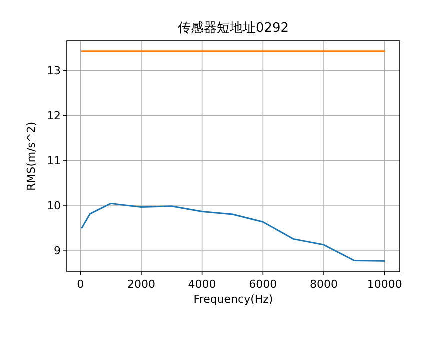  I want to click on y-tick-label: 11, so click(54, 161).